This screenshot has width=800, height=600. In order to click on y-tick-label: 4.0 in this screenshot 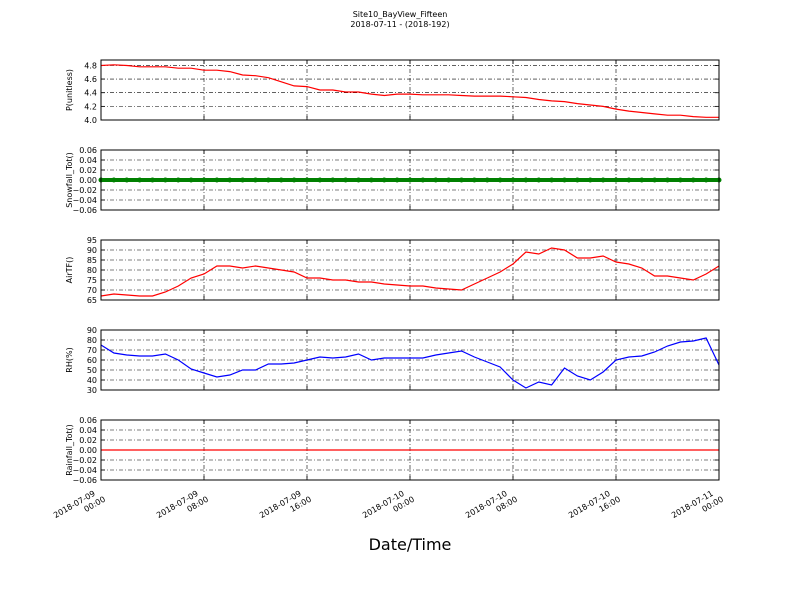, I will do `click(90, 120)`.